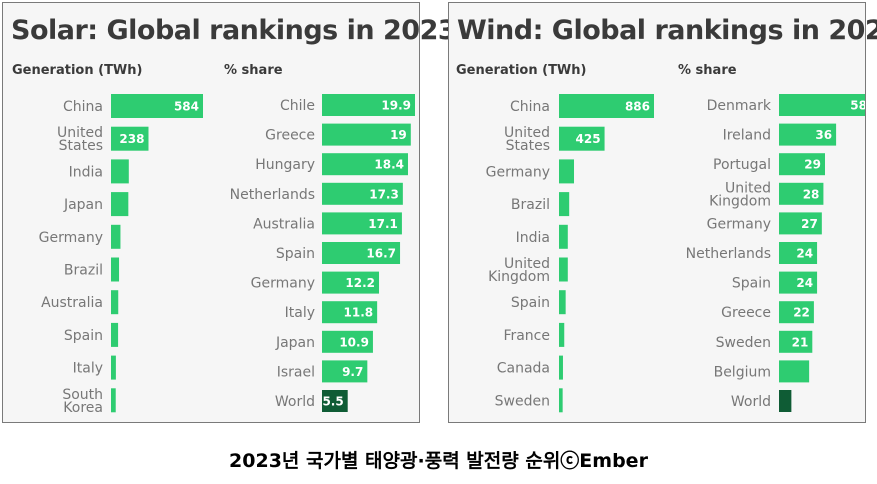 This screenshot has height=484, width=877. Describe the element at coordinates (396, 106) in the screenshot. I see `solar-share-value-label: 19.9` at that location.